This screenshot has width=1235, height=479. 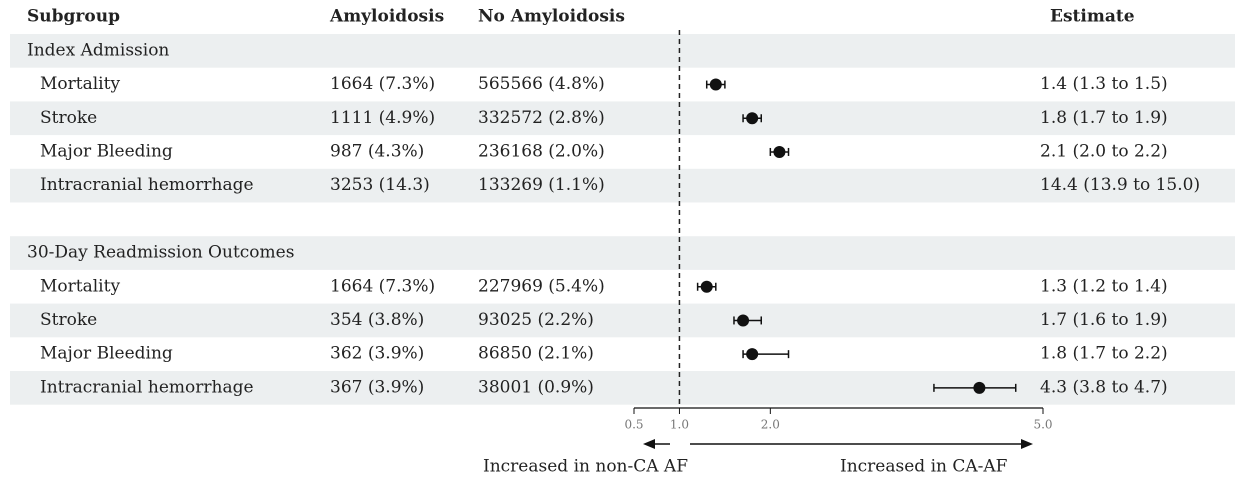 What do you see at coordinates (377, 387) in the screenshot?
I see `amyloidosis: 367 (3.9%)` at bounding box center [377, 387].